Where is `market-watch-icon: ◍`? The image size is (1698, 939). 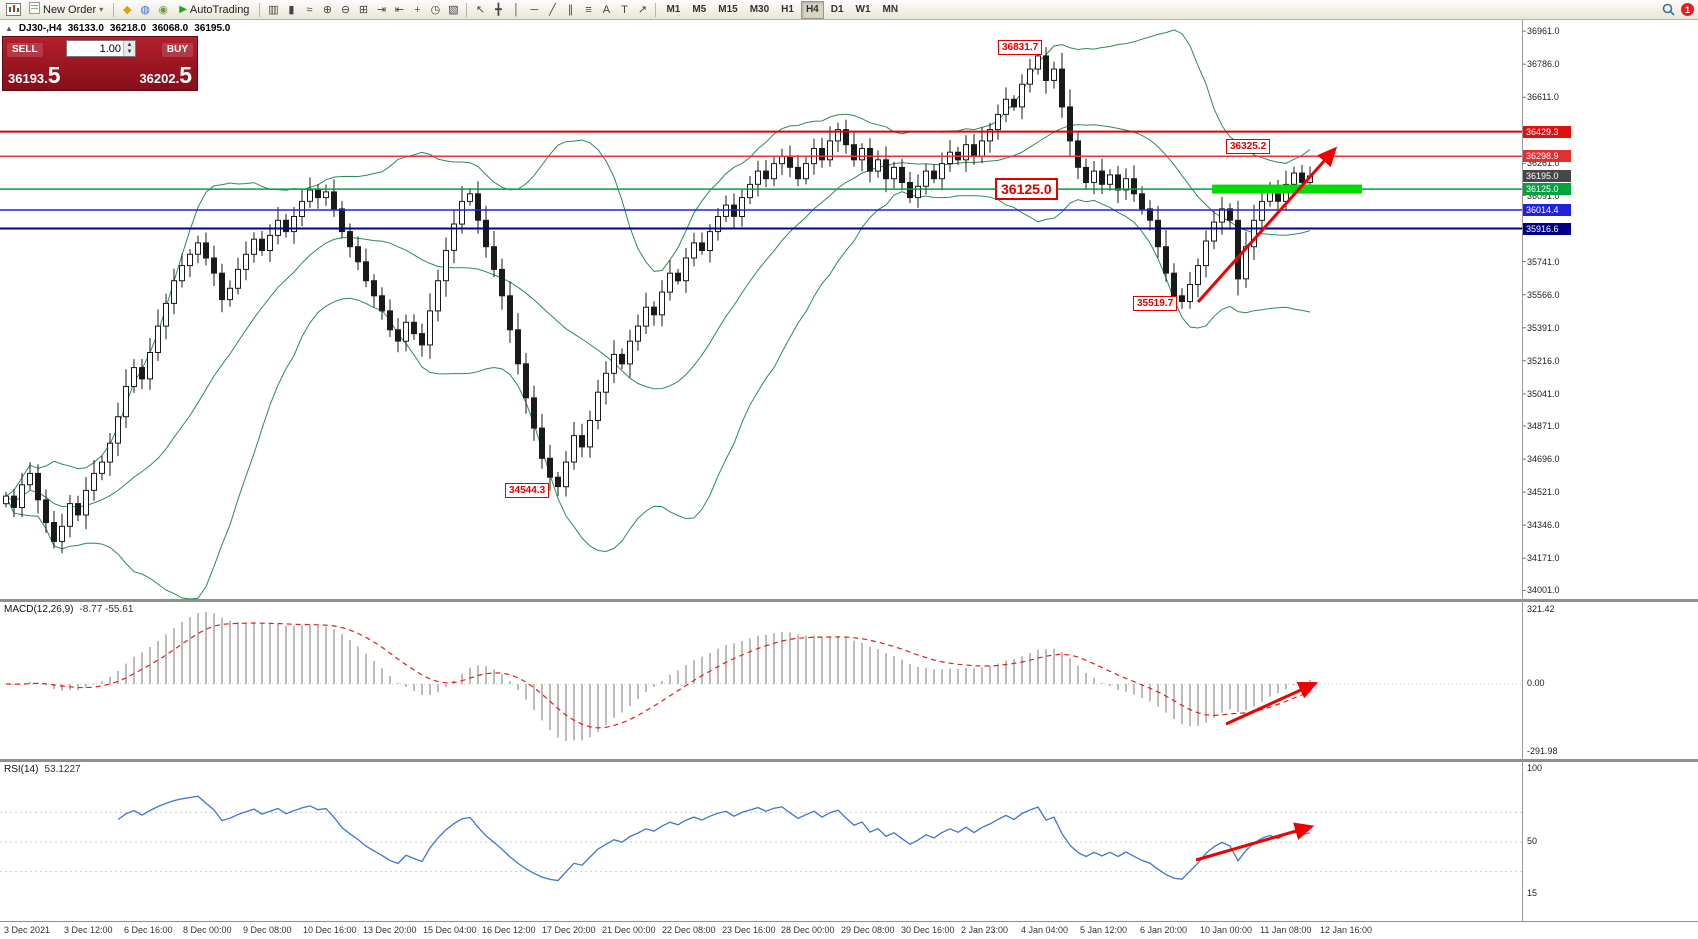 market-watch-icon: ◍ is located at coordinates (145, 10).